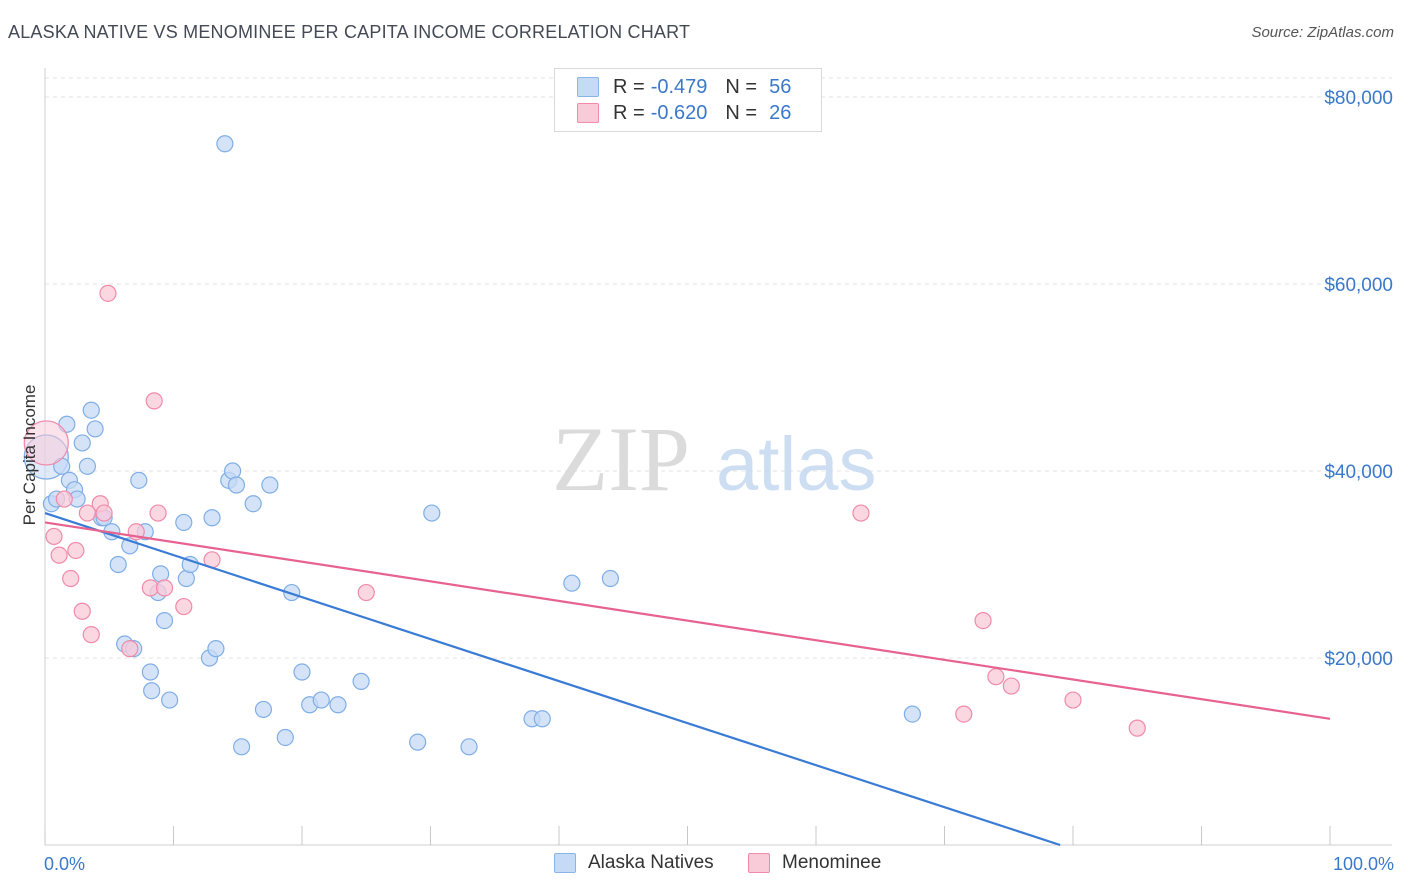 This screenshot has width=1406, height=892. I want to click on watermark-atlas: atlas, so click(796, 464).